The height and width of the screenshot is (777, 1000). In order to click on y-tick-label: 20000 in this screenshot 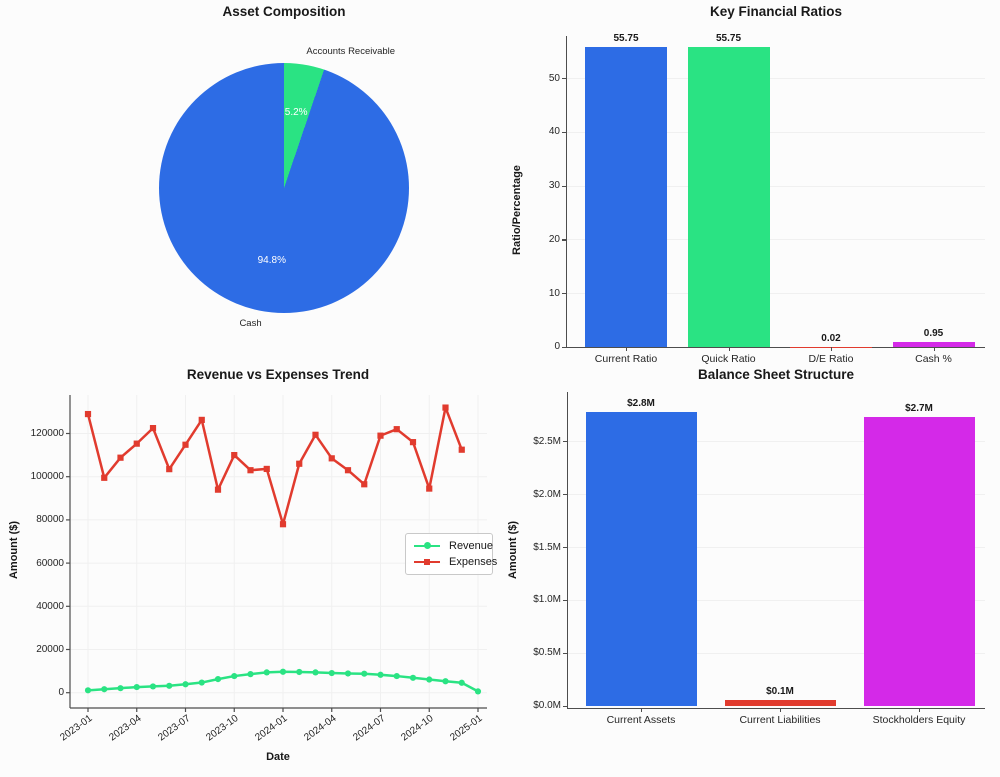, I will do `click(50, 649)`.